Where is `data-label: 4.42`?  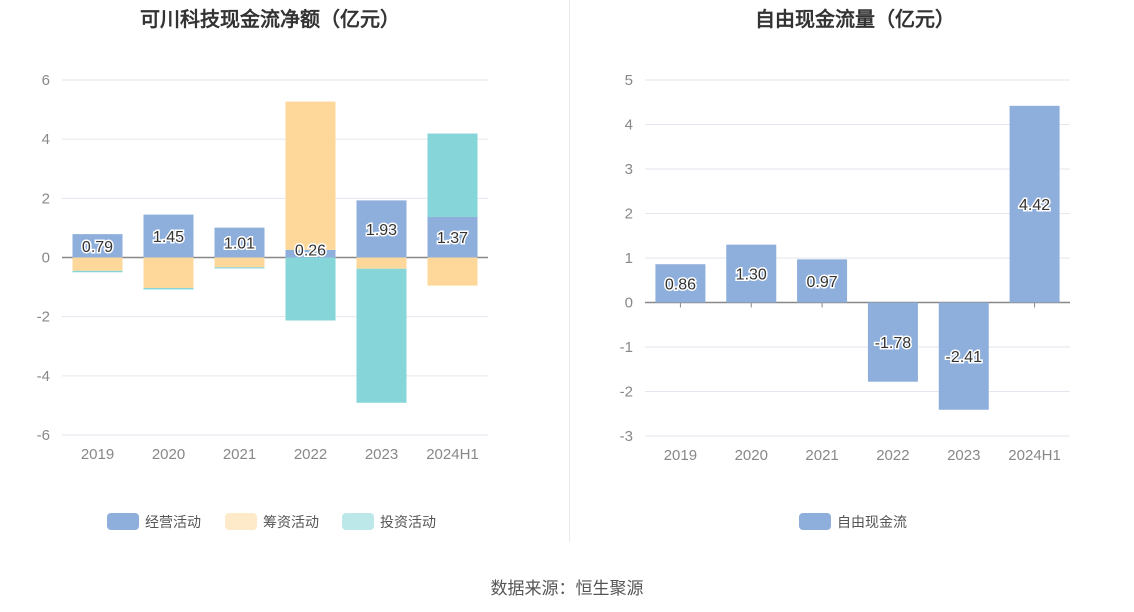 data-label: 4.42 is located at coordinates (1034, 205).